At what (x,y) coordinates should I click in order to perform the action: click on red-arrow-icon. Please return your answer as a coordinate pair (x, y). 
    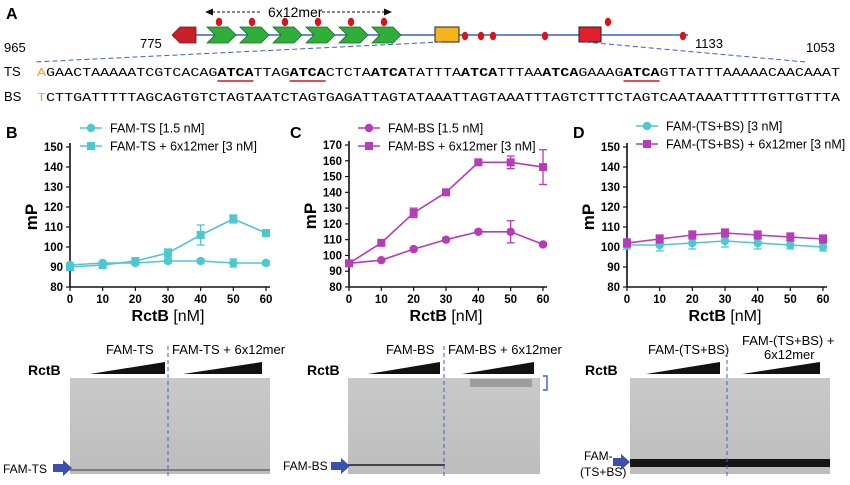
    Looking at the image, I should click on (184, 35).